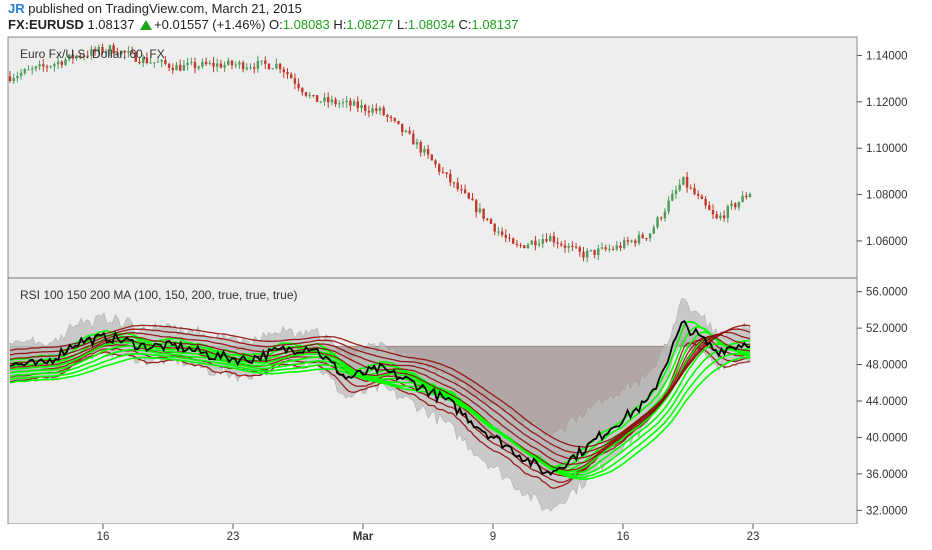 This screenshot has height=550, width=932. Describe the element at coordinates (495, 24) in the screenshot. I see `close-value: 1.08137` at that location.